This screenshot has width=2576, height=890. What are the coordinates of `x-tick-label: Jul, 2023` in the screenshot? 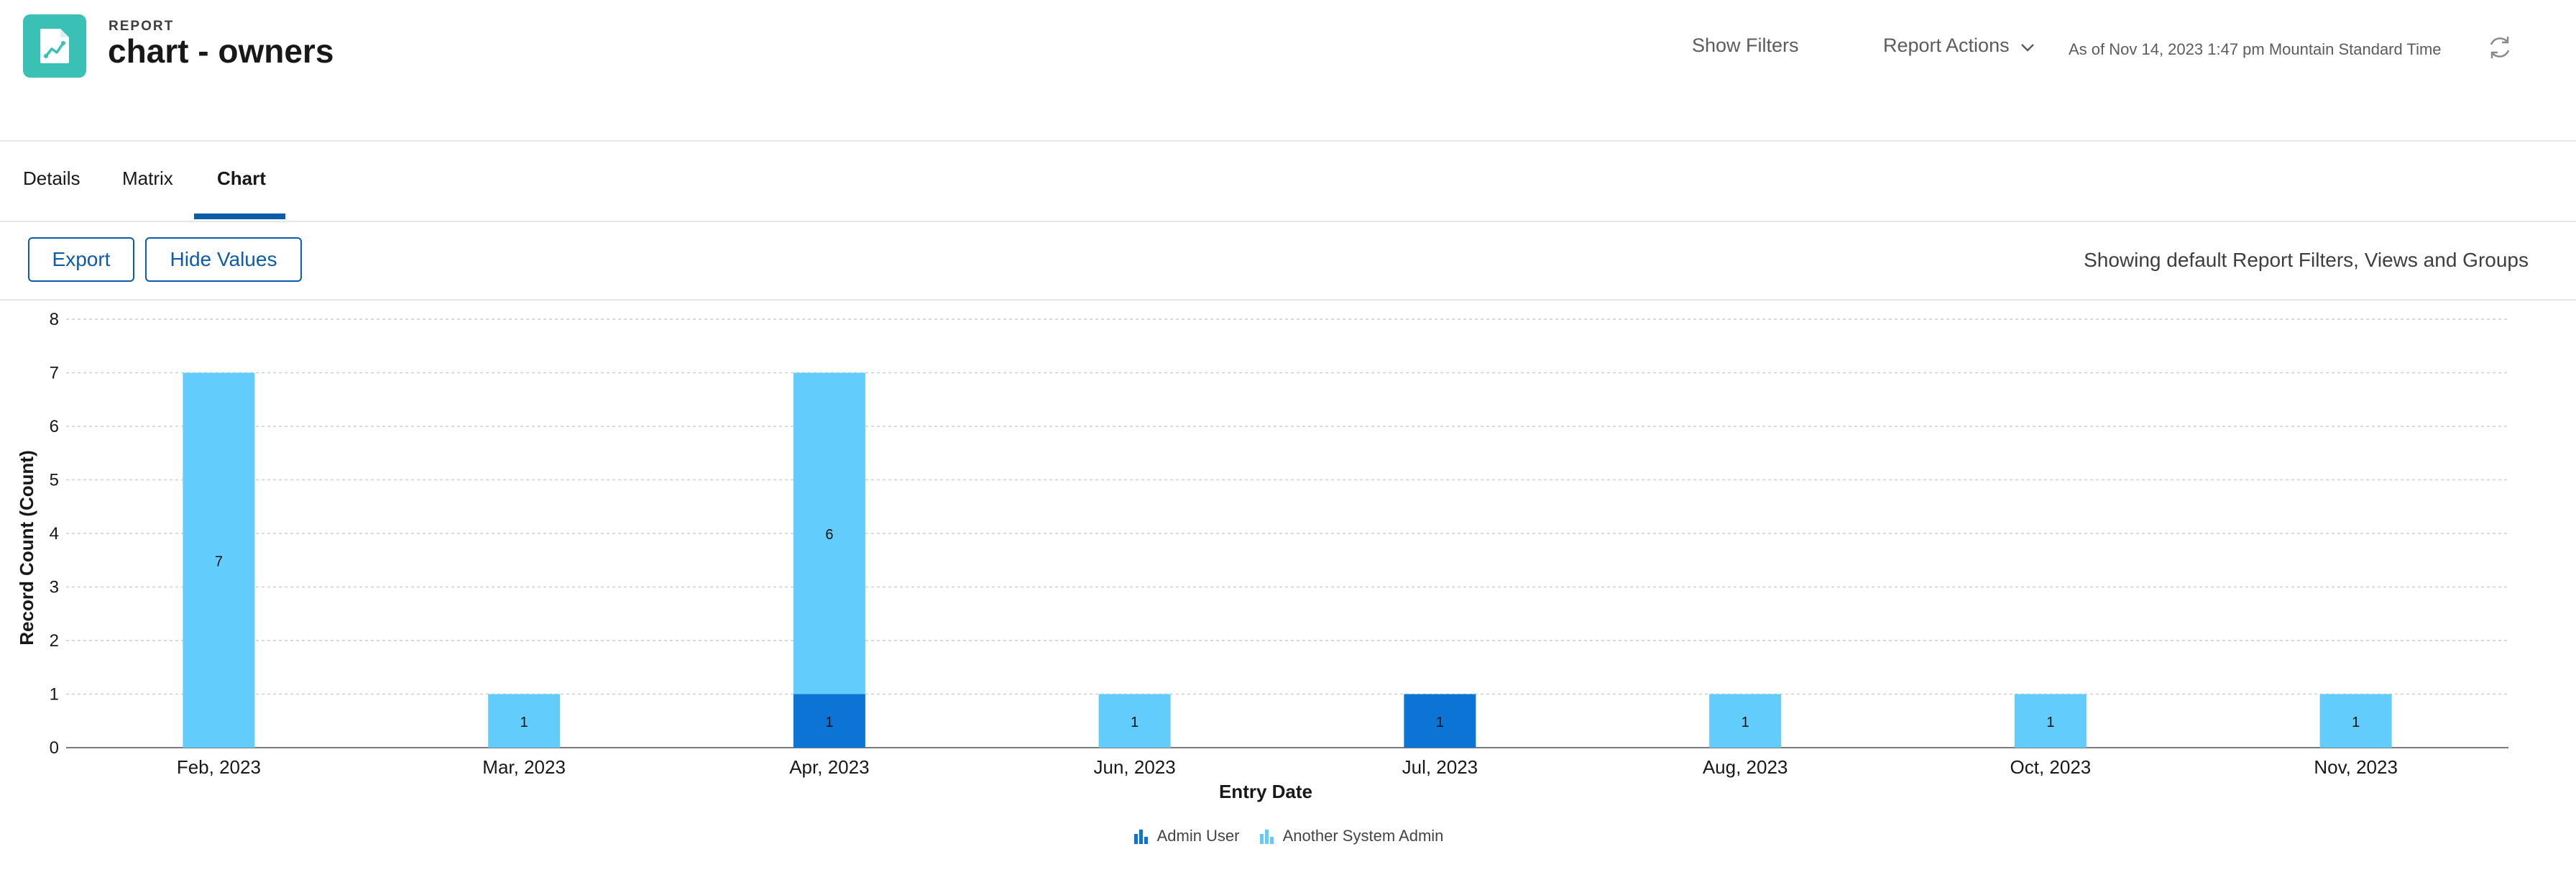 It's located at (1440, 767).